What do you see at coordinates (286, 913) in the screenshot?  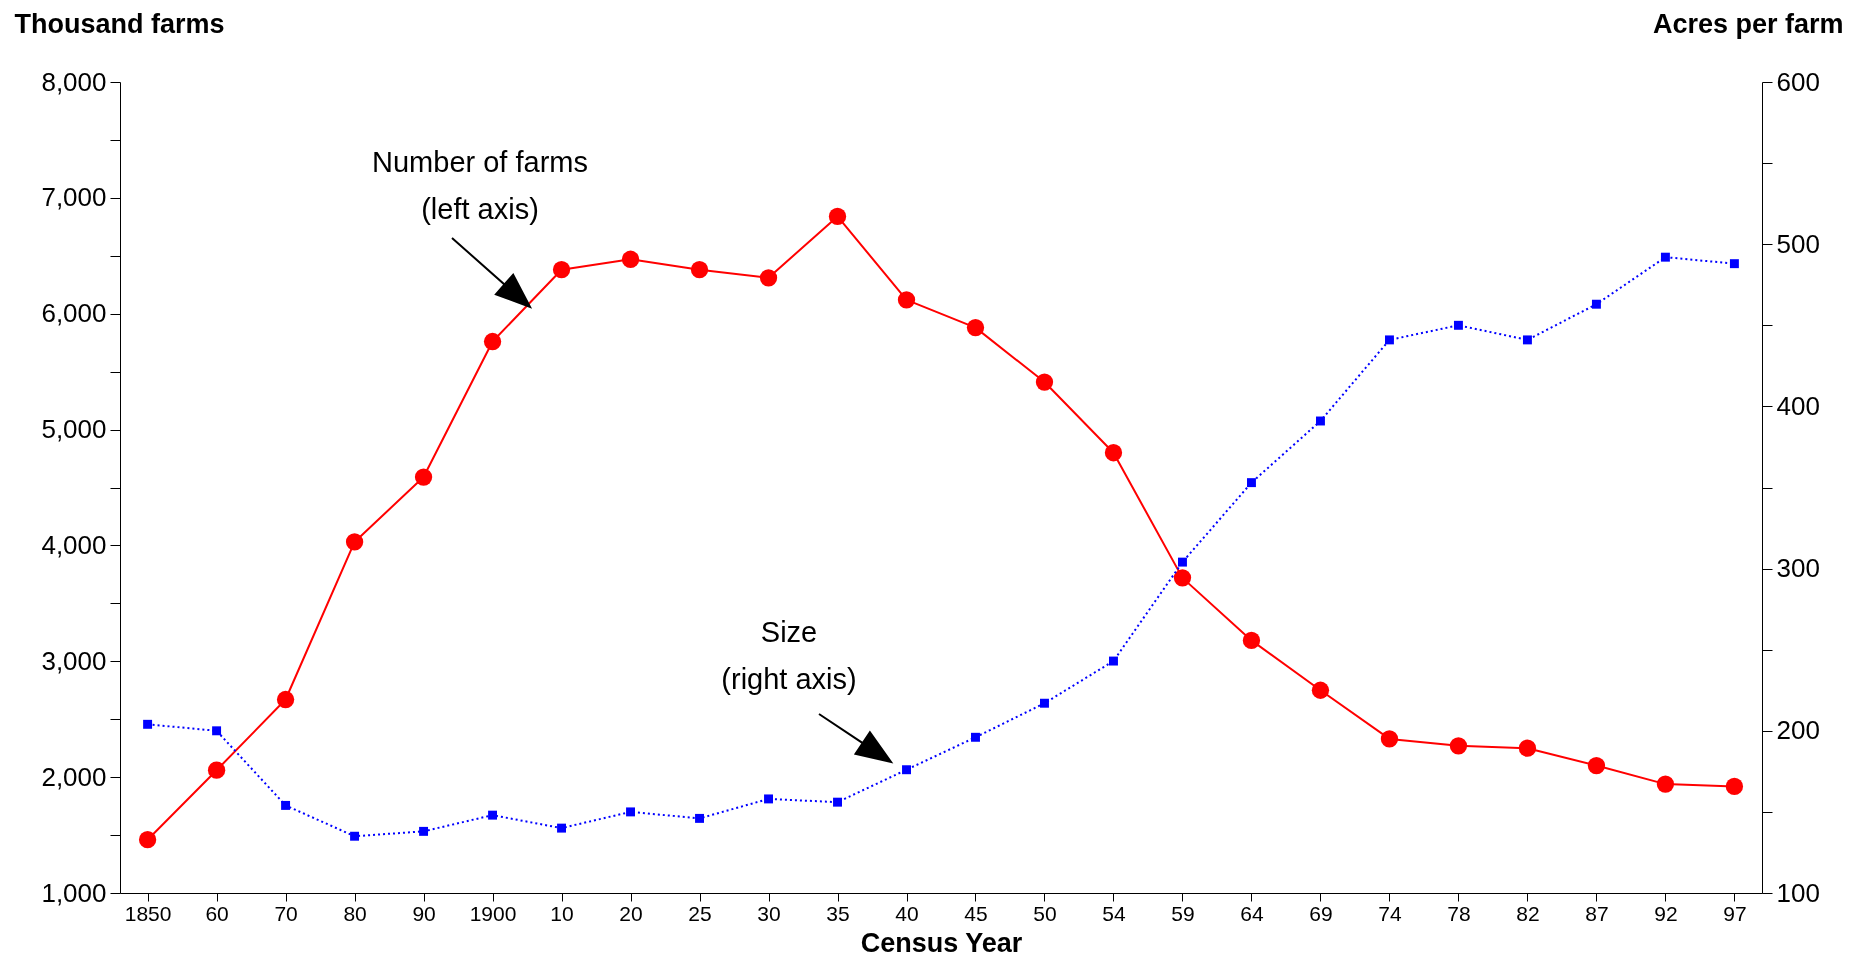 I see `x-tick-label: 70` at bounding box center [286, 913].